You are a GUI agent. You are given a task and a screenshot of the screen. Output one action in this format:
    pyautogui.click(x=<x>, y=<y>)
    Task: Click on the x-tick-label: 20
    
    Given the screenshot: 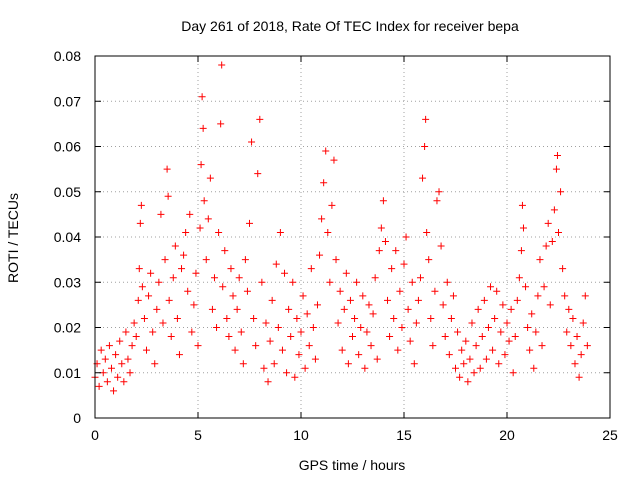 What is the action you would take?
    pyautogui.click(x=507, y=435)
    